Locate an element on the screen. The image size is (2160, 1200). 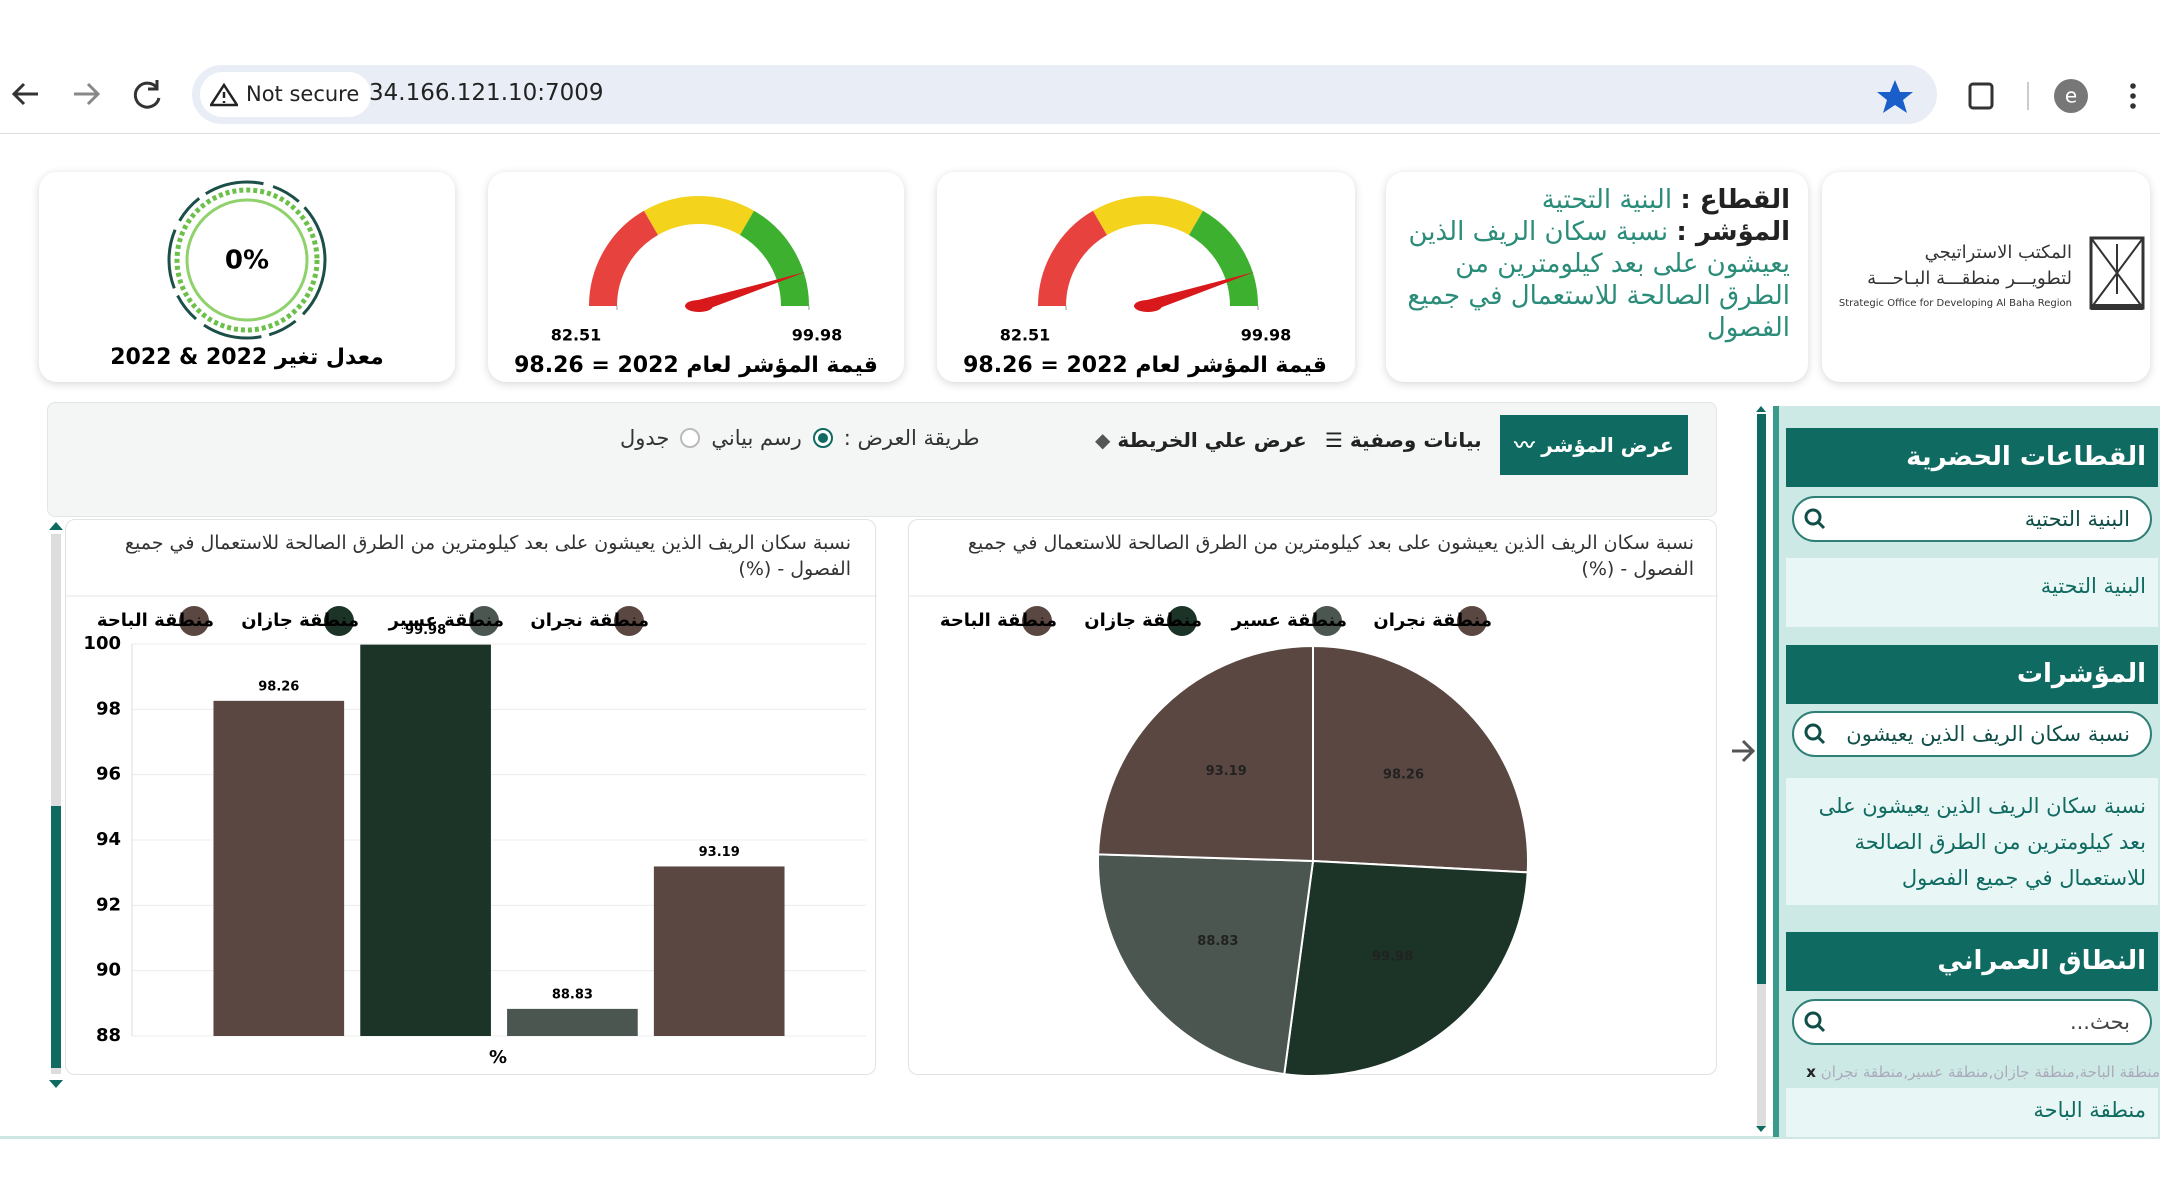
logo-line2: لتطويـــر منطقـــة البـاحـــة is located at coordinates (1969, 278).